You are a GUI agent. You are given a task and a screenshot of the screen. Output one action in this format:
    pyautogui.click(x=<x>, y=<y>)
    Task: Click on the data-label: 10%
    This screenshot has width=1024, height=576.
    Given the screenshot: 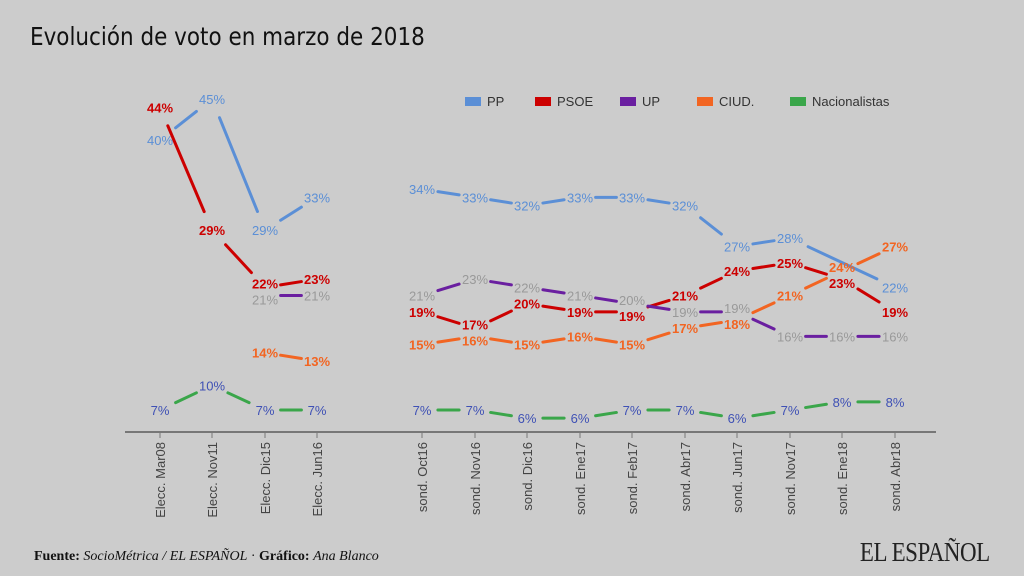 What is the action you would take?
    pyautogui.click(x=212, y=385)
    